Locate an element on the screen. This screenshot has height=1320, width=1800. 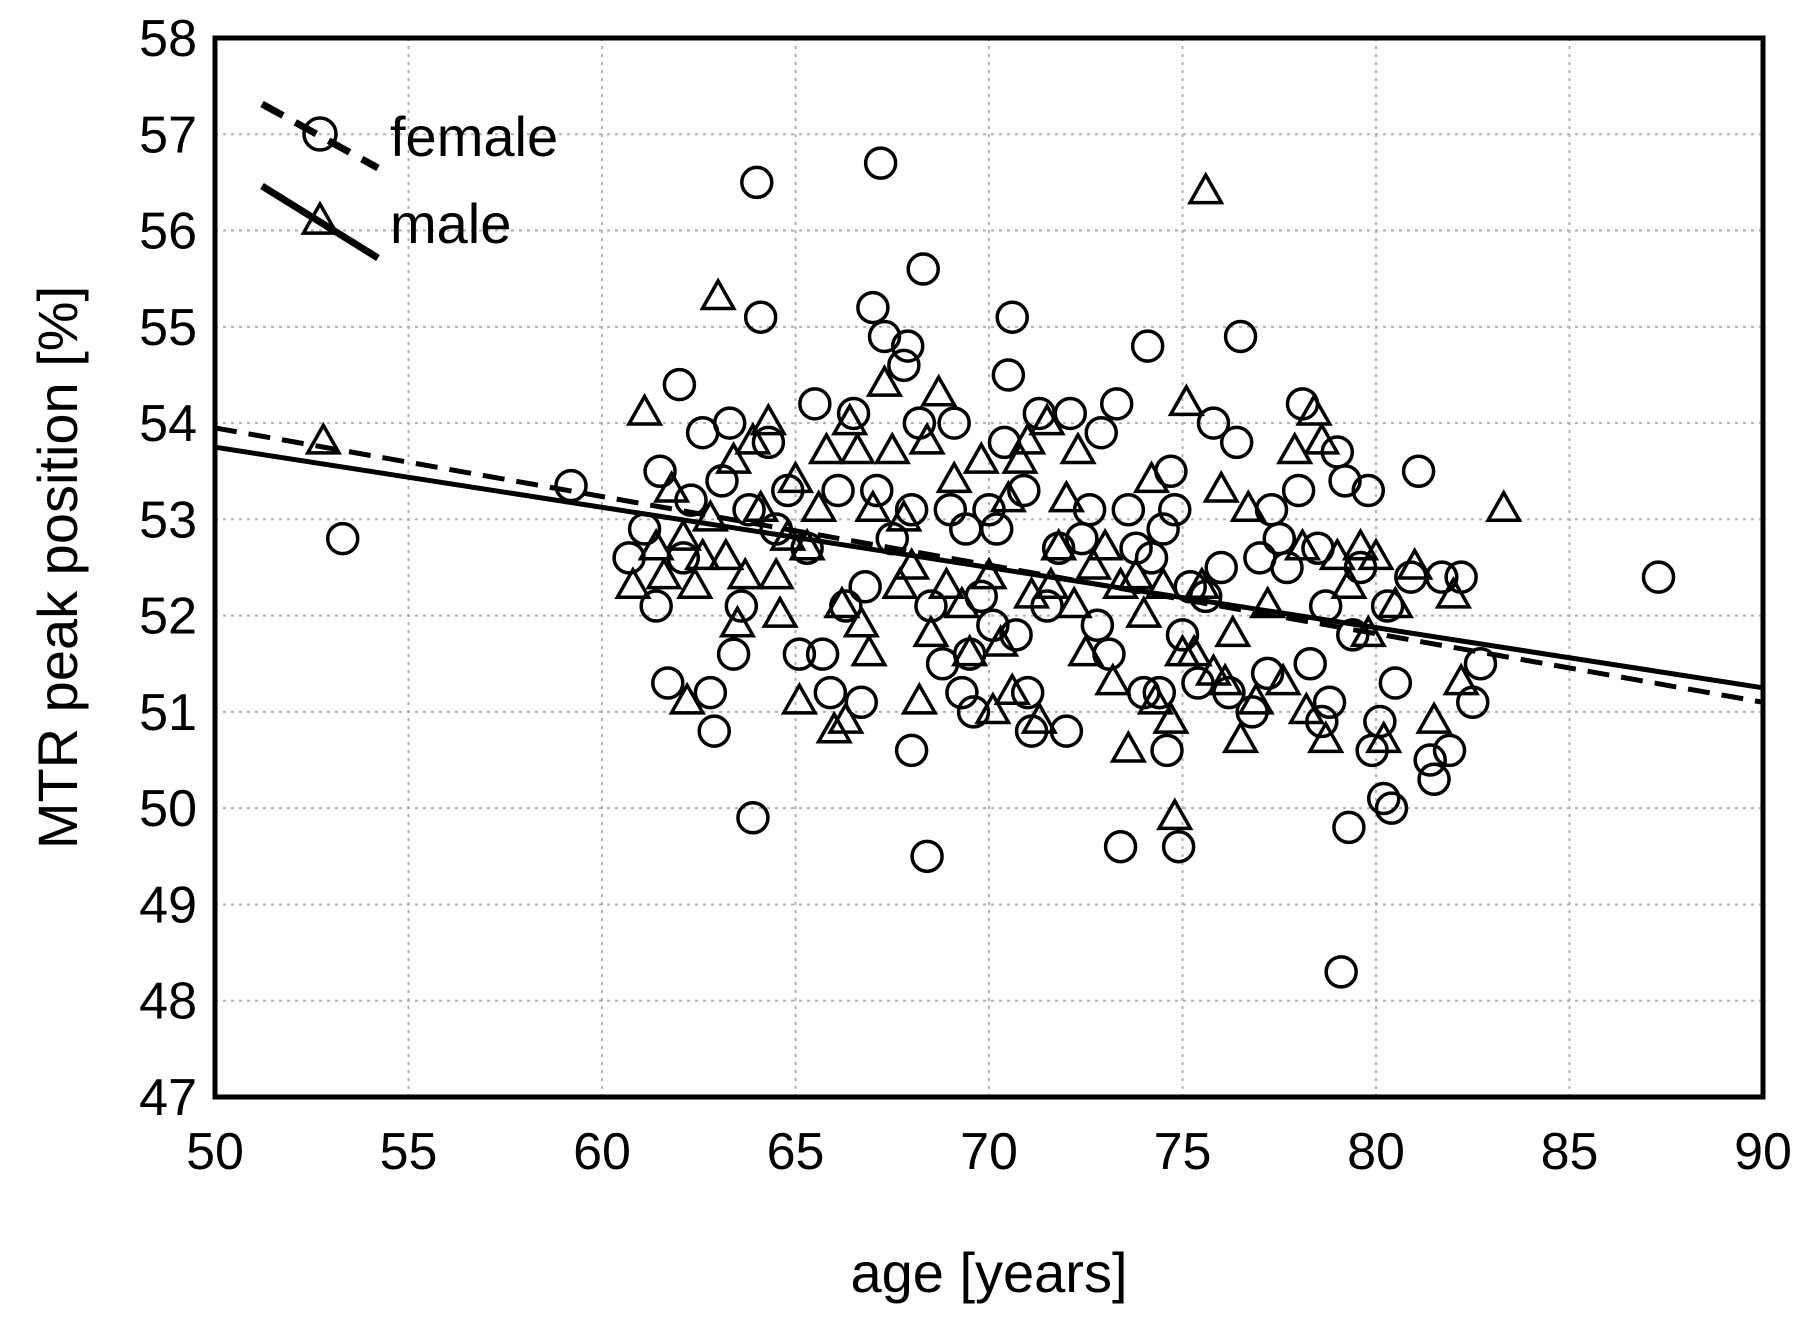
legend-male-label: male is located at coordinates (450, 223).